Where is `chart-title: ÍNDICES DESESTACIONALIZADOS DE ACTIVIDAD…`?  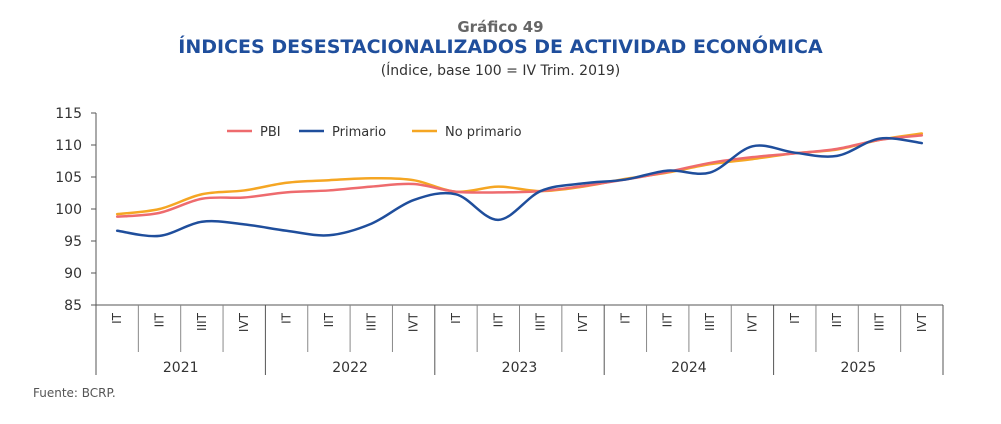 chart-title: ÍNDICES DESESTACIONALIZADOS DE ACTIVIDAD… is located at coordinates (500, 47).